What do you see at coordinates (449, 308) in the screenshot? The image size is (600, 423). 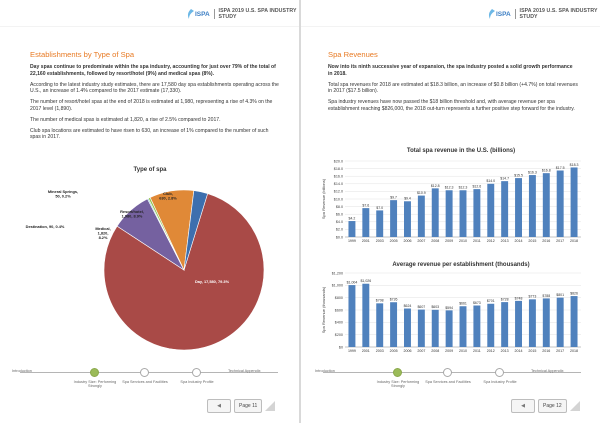 I see `data-label: $594` at bounding box center [449, 308].